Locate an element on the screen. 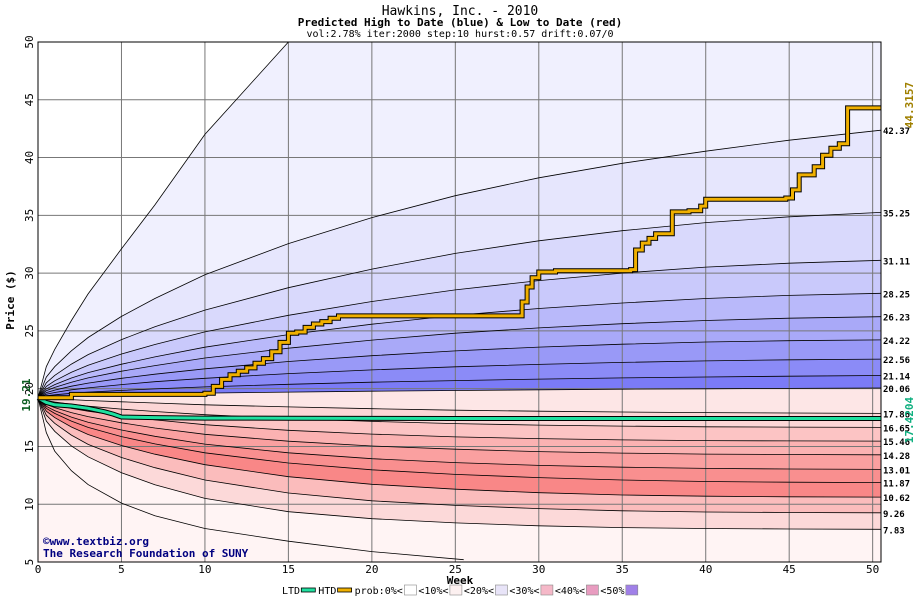 This screenshot has width=920, height=600. ltd-final-label: 17.4204 is located at coordinates (909, 419).